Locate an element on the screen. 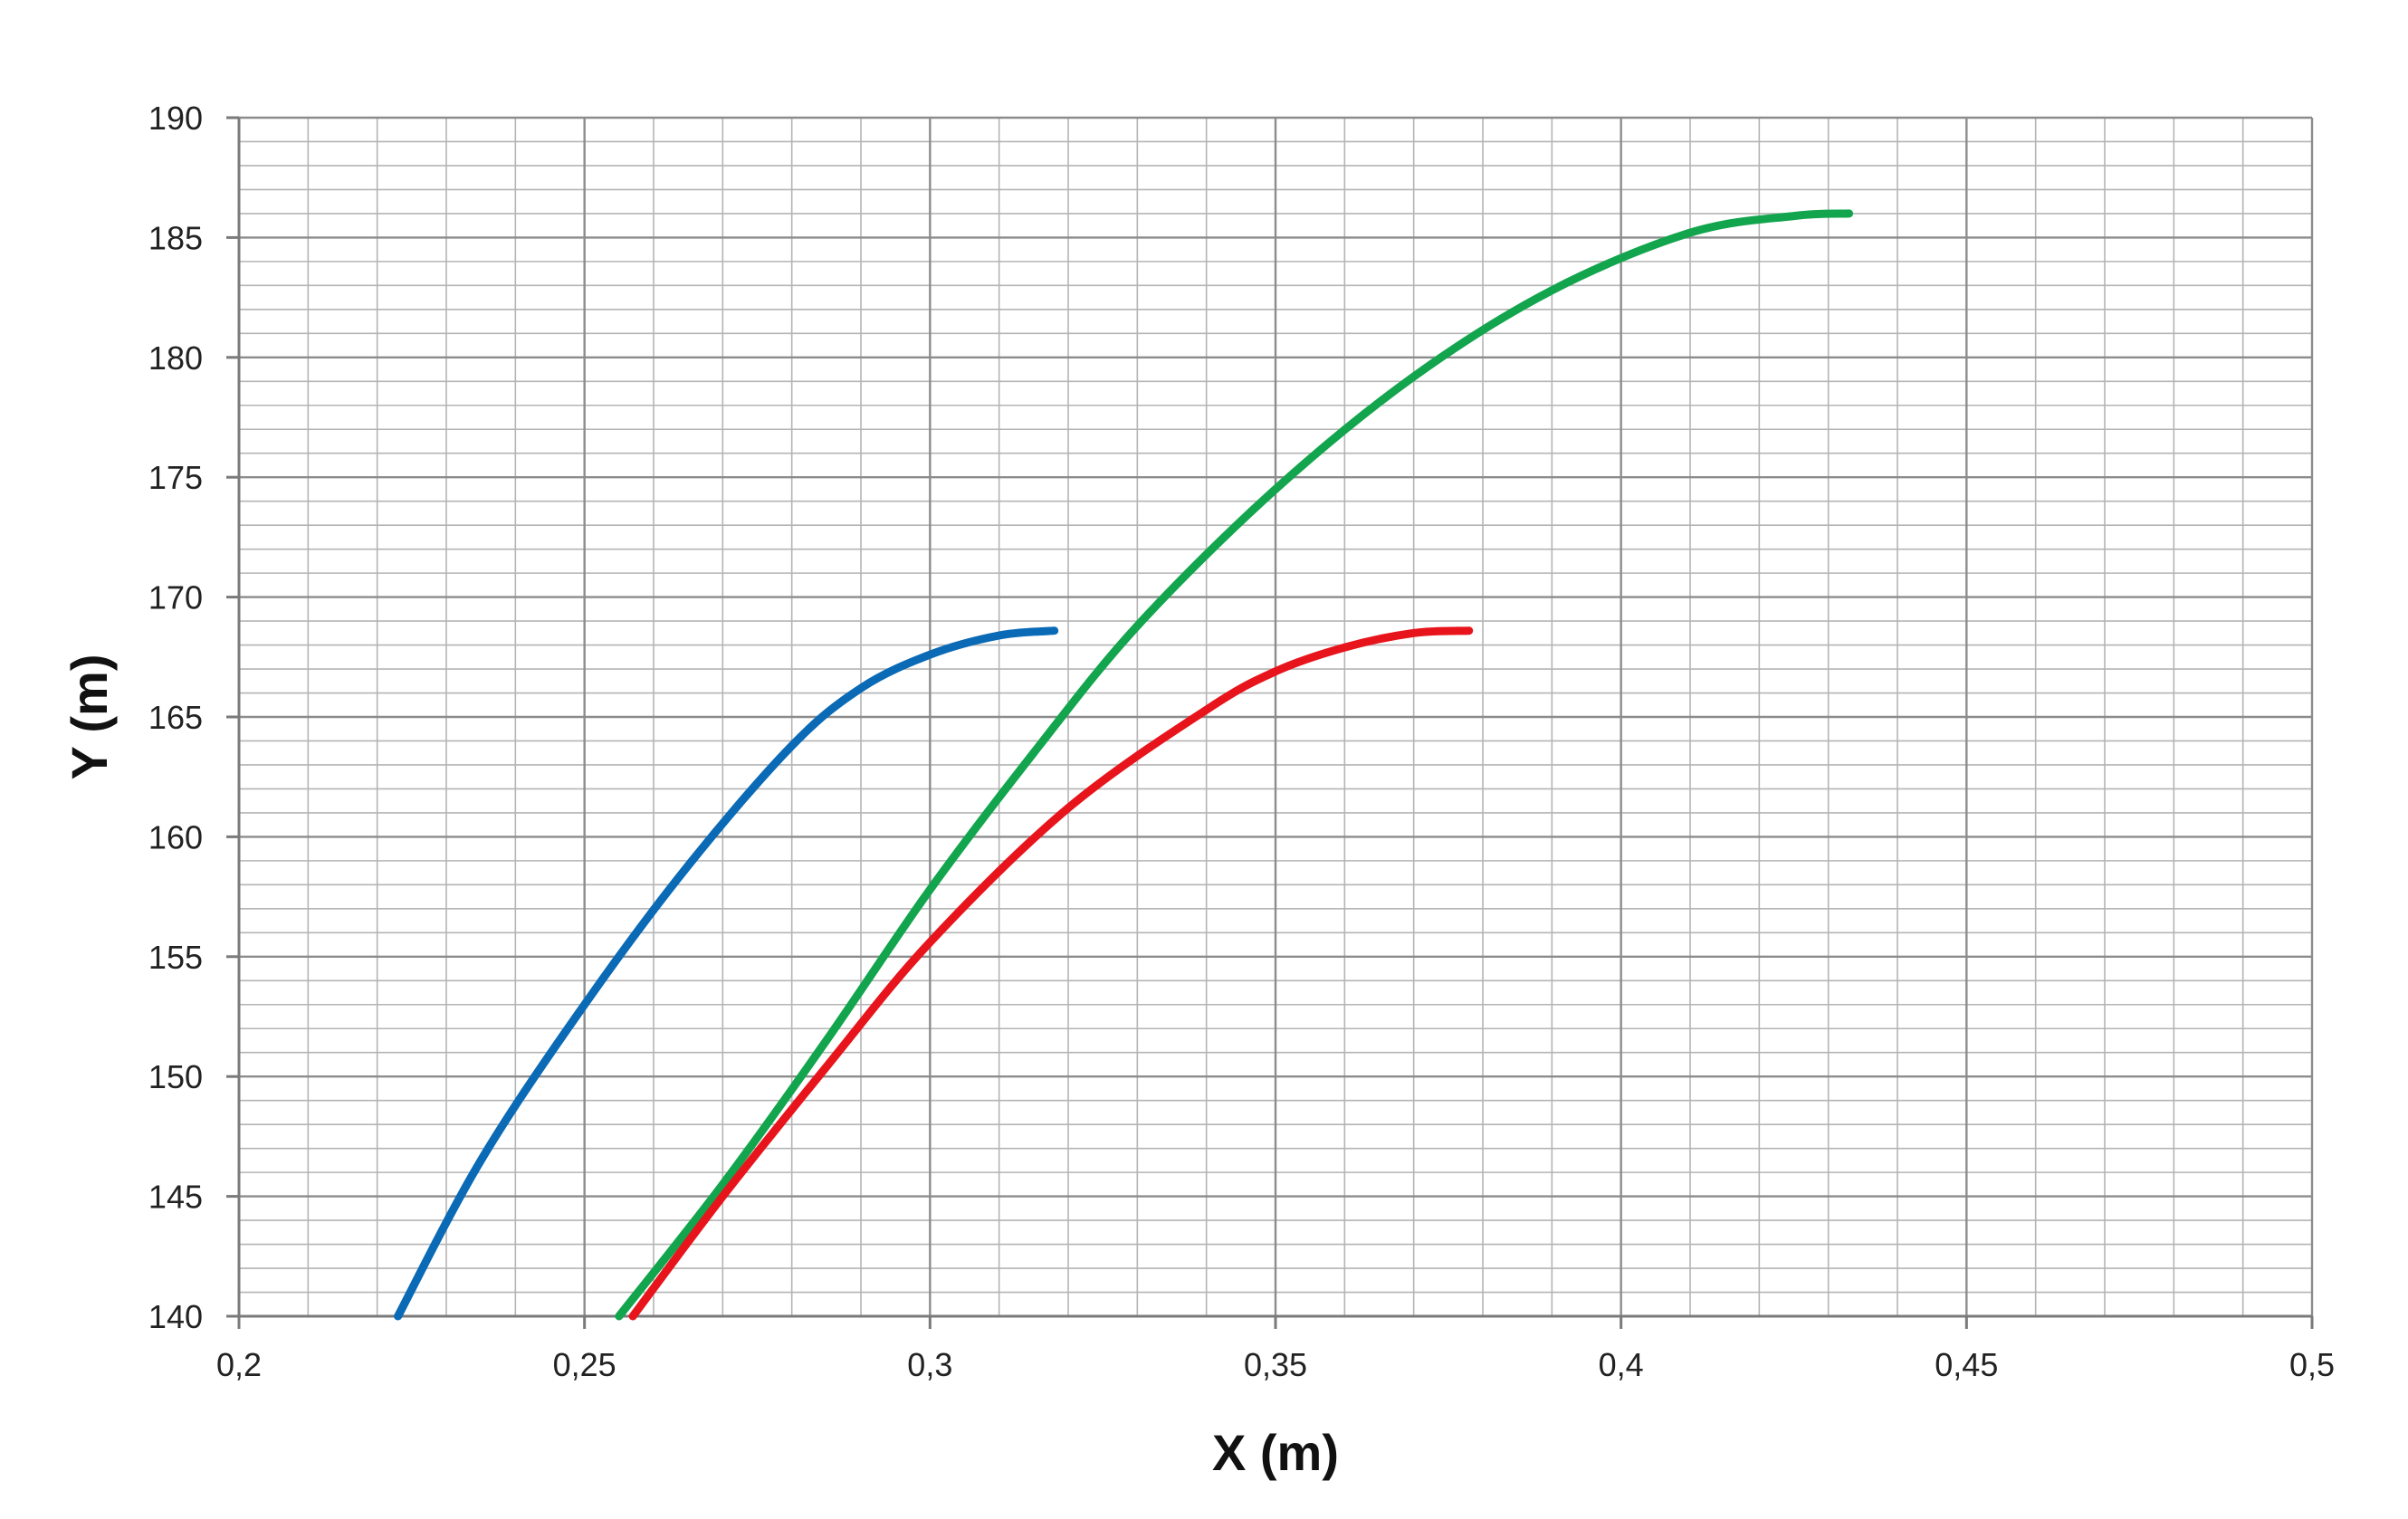  y-tick-label: 190 is located at coordinates (175, 119).